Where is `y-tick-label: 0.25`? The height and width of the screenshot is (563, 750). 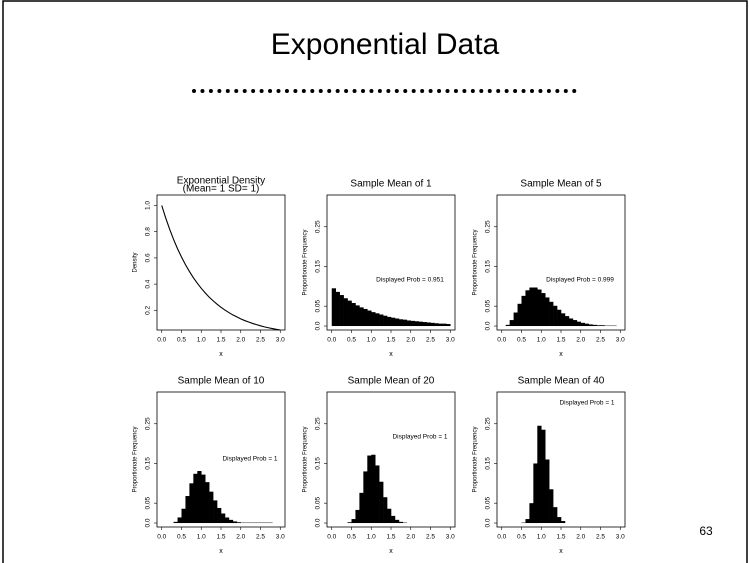
y-tick-label: 0.25 is located at coordinates (488, 423).